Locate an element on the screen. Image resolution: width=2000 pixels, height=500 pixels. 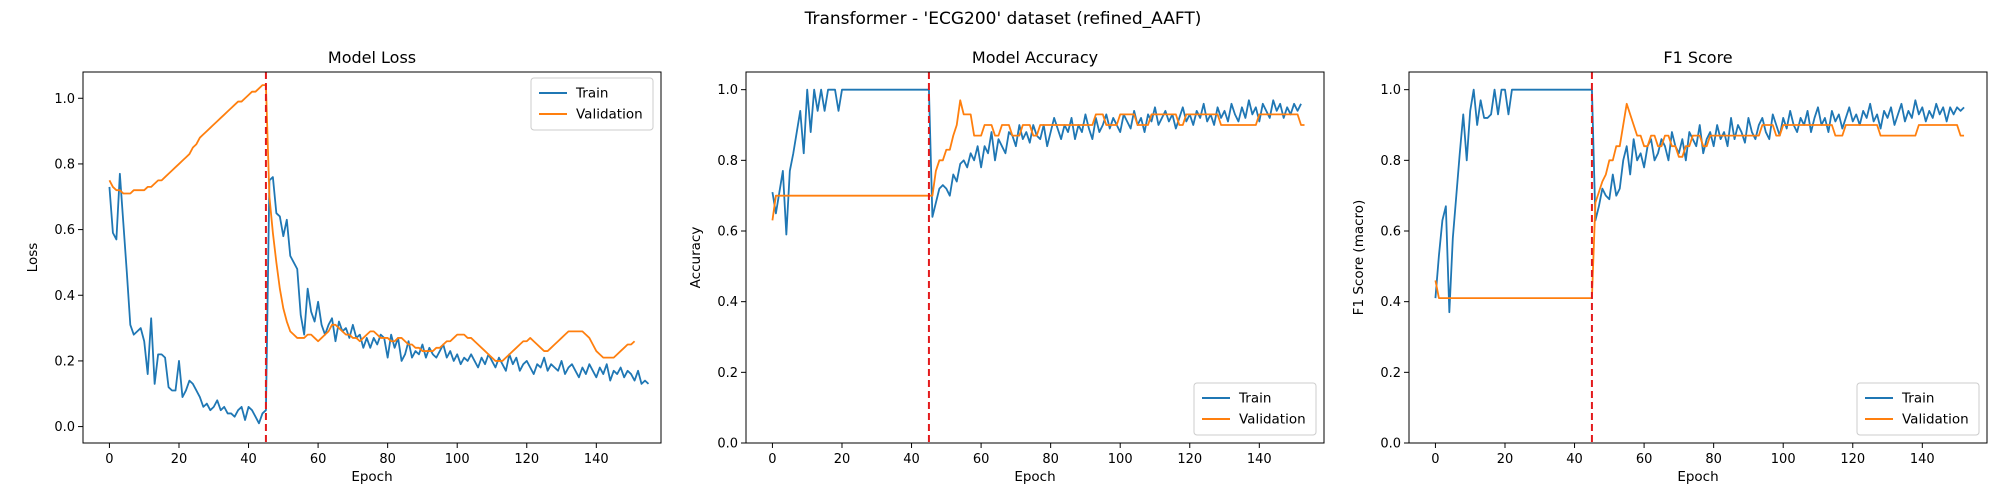
y-axis-label: Loss is located at coordinates (33, 258).